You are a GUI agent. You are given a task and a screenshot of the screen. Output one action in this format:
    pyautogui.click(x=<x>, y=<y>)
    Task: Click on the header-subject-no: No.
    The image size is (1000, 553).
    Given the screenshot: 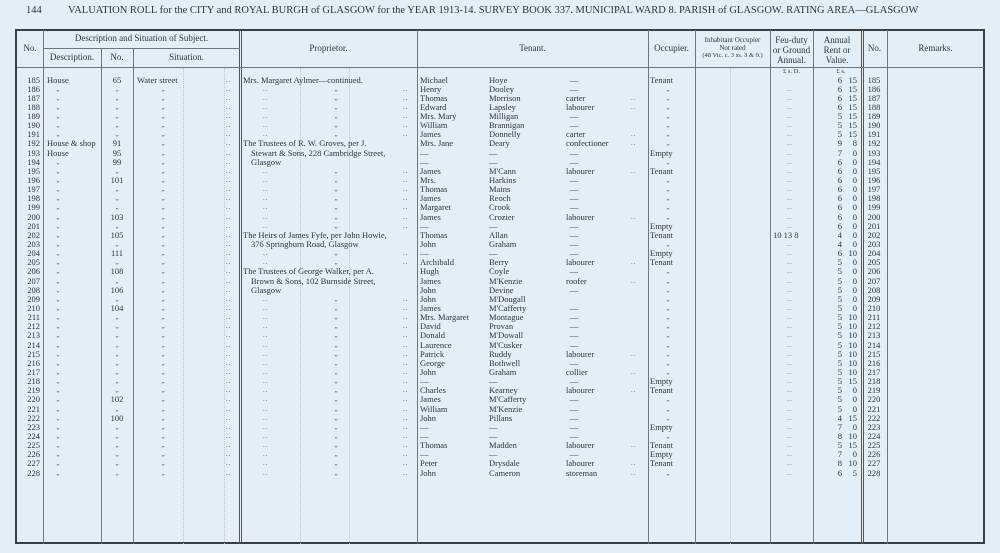 What is the action you would take?
    pyautogui.click(x=117, y=57)
    